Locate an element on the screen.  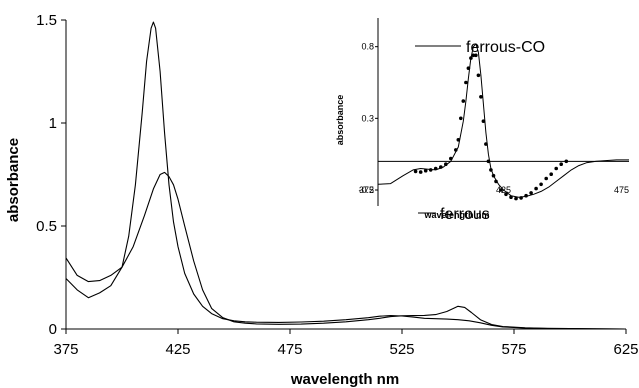
y-axis-title: absorbance is located at coordinates (13, 180).